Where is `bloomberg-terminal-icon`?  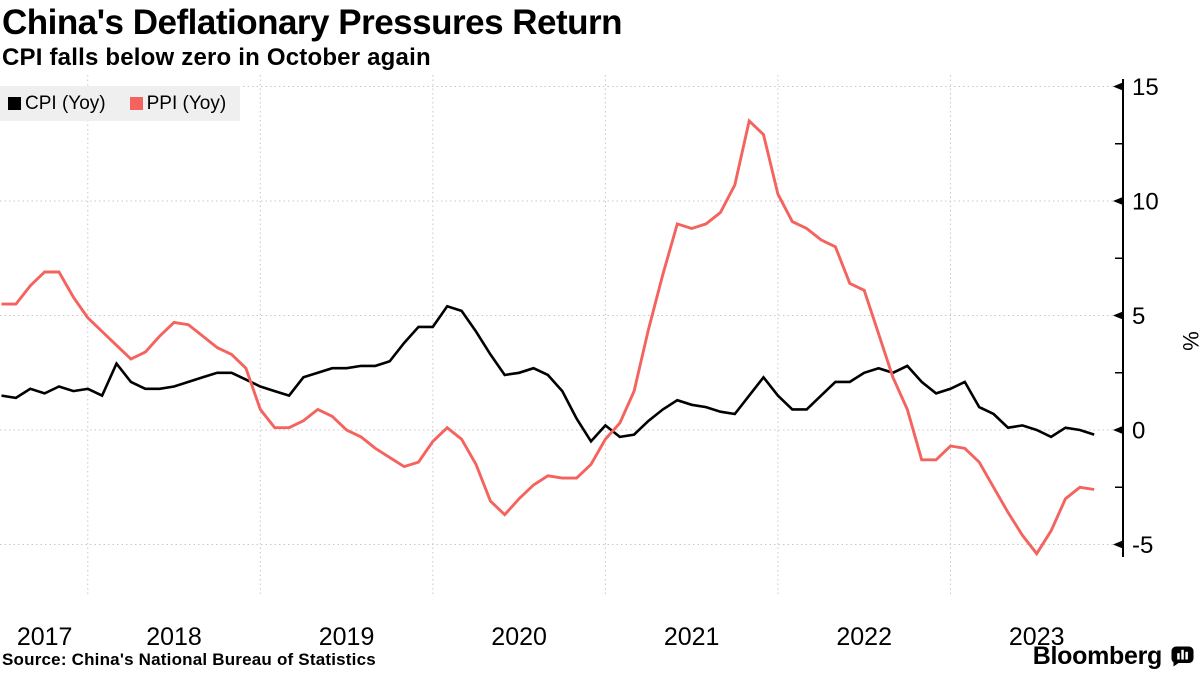 bloomberg-terminal-icon is located at coordinates (1182, 656).